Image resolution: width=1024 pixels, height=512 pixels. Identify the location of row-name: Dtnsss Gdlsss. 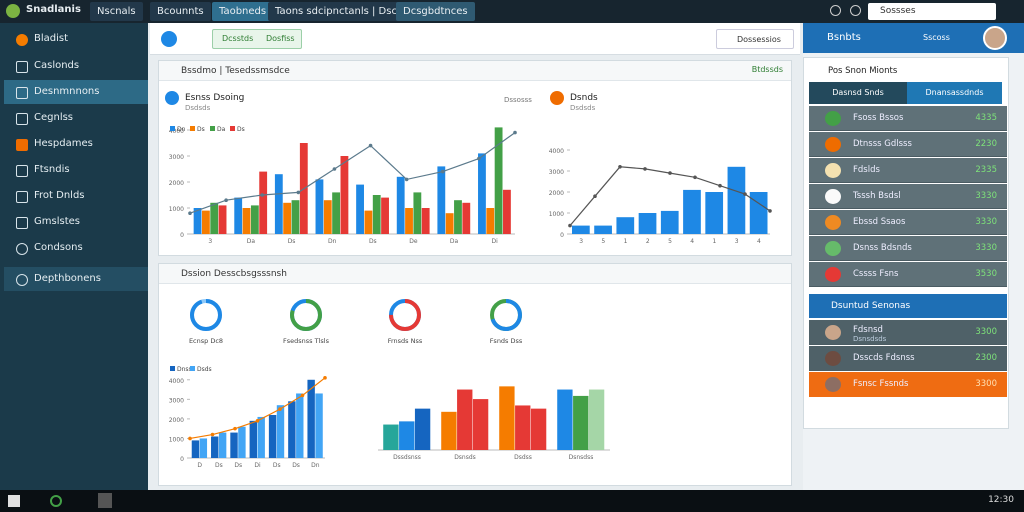
(882, 144).